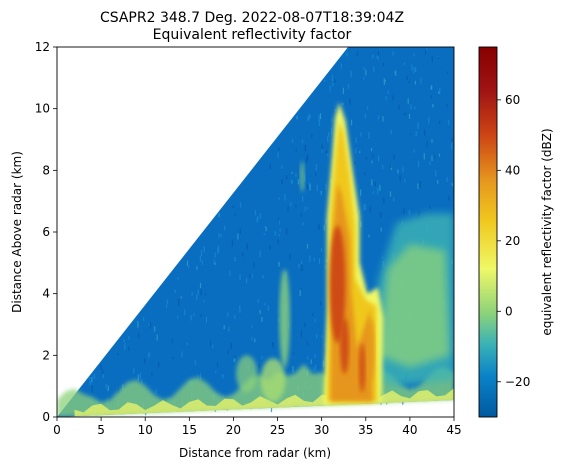 The image size is (565, 470). I want to click on colorbar-tick-label: 60, so click(512, 100).